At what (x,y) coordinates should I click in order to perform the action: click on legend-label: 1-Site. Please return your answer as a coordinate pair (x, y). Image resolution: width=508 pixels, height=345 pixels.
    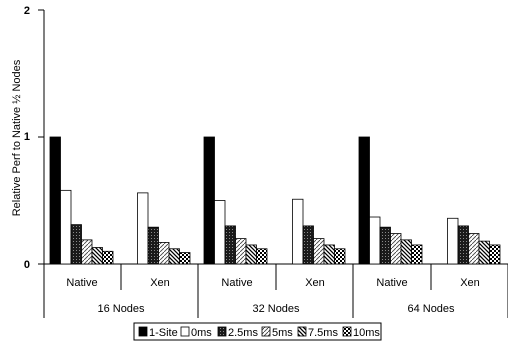
    Looking at the image, I should click on (163, 333).